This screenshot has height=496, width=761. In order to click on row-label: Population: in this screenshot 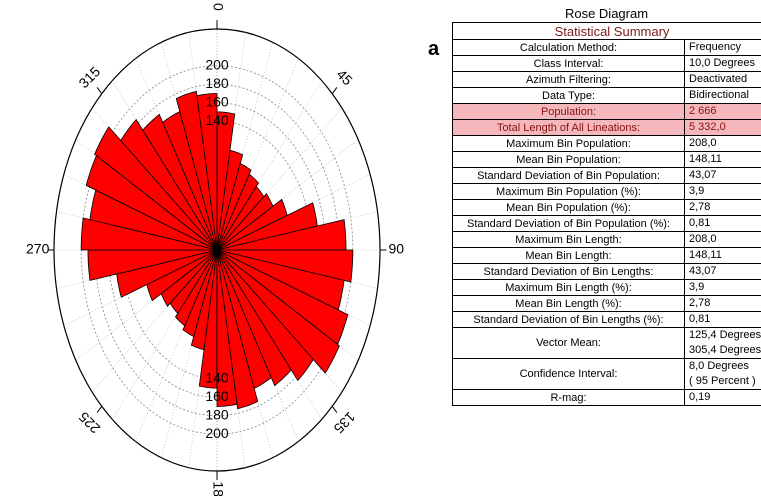, I will do `click(568, 111)`.